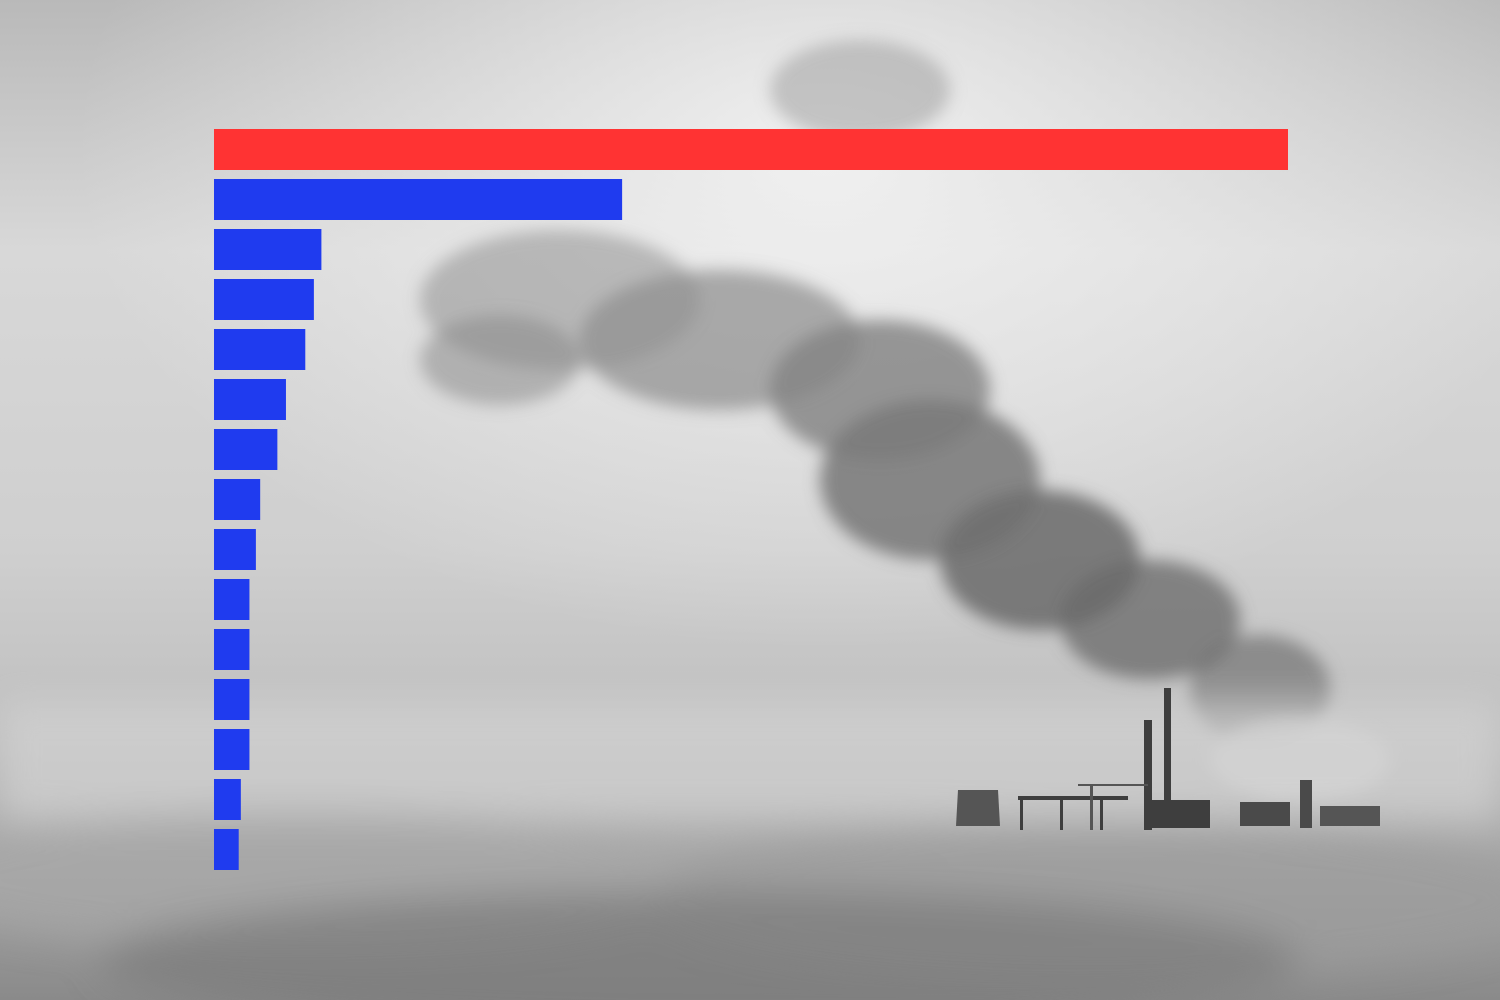 This screenshot has height=1000, width=1500. I want to click on bar-highlighted, so click(751, 149).